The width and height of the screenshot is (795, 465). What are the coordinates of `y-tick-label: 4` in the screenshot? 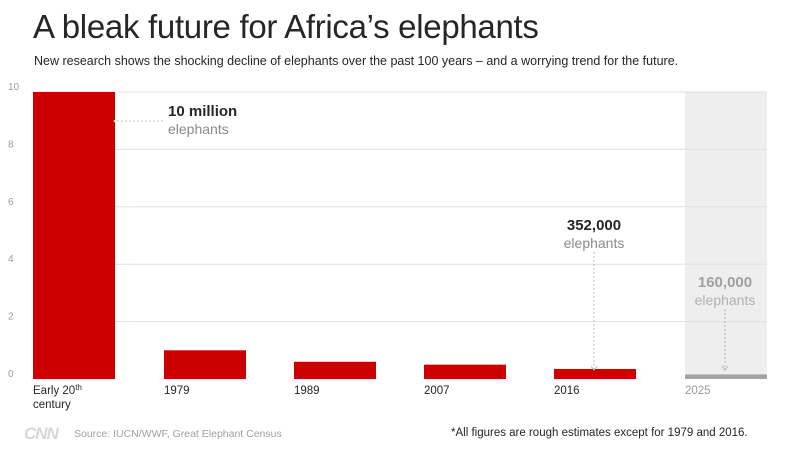 It's located at (11, 259).